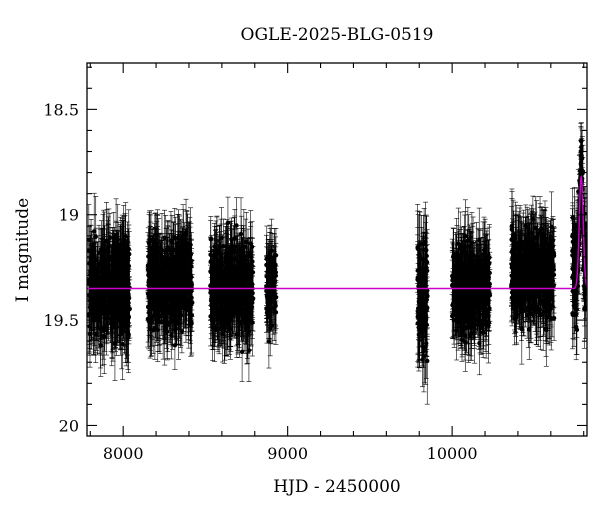 This screenshot has height=512, width=600. What do you see at coordinates (123, 453) in the screenshot?
I see `x-tick-label: 8000` at bounding box center [123, 453].